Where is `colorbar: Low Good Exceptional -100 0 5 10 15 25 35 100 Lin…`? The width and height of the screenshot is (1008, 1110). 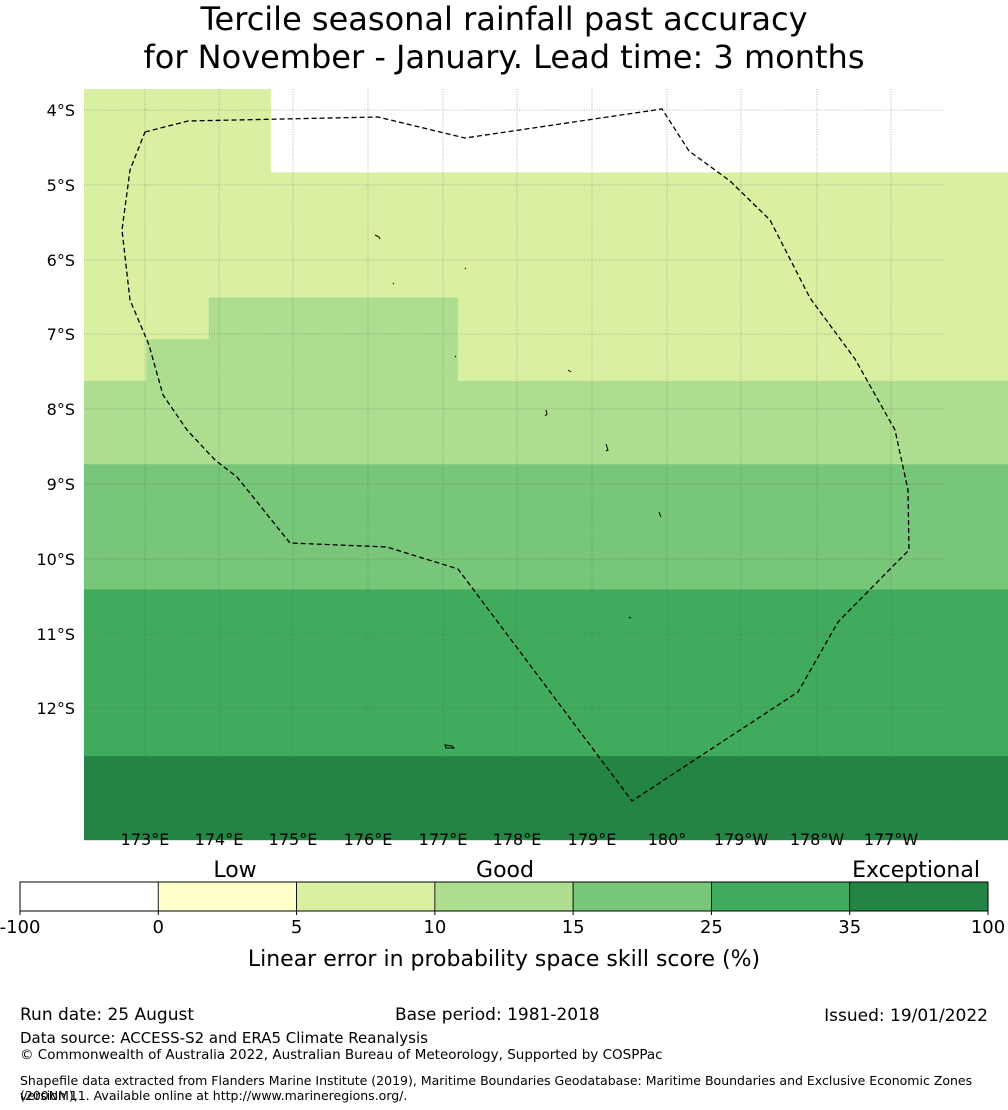 colorbar: Low Good Exceptional -100 0 5 10 15 25 35 100 Lin… is located at coordinates (502, 915).